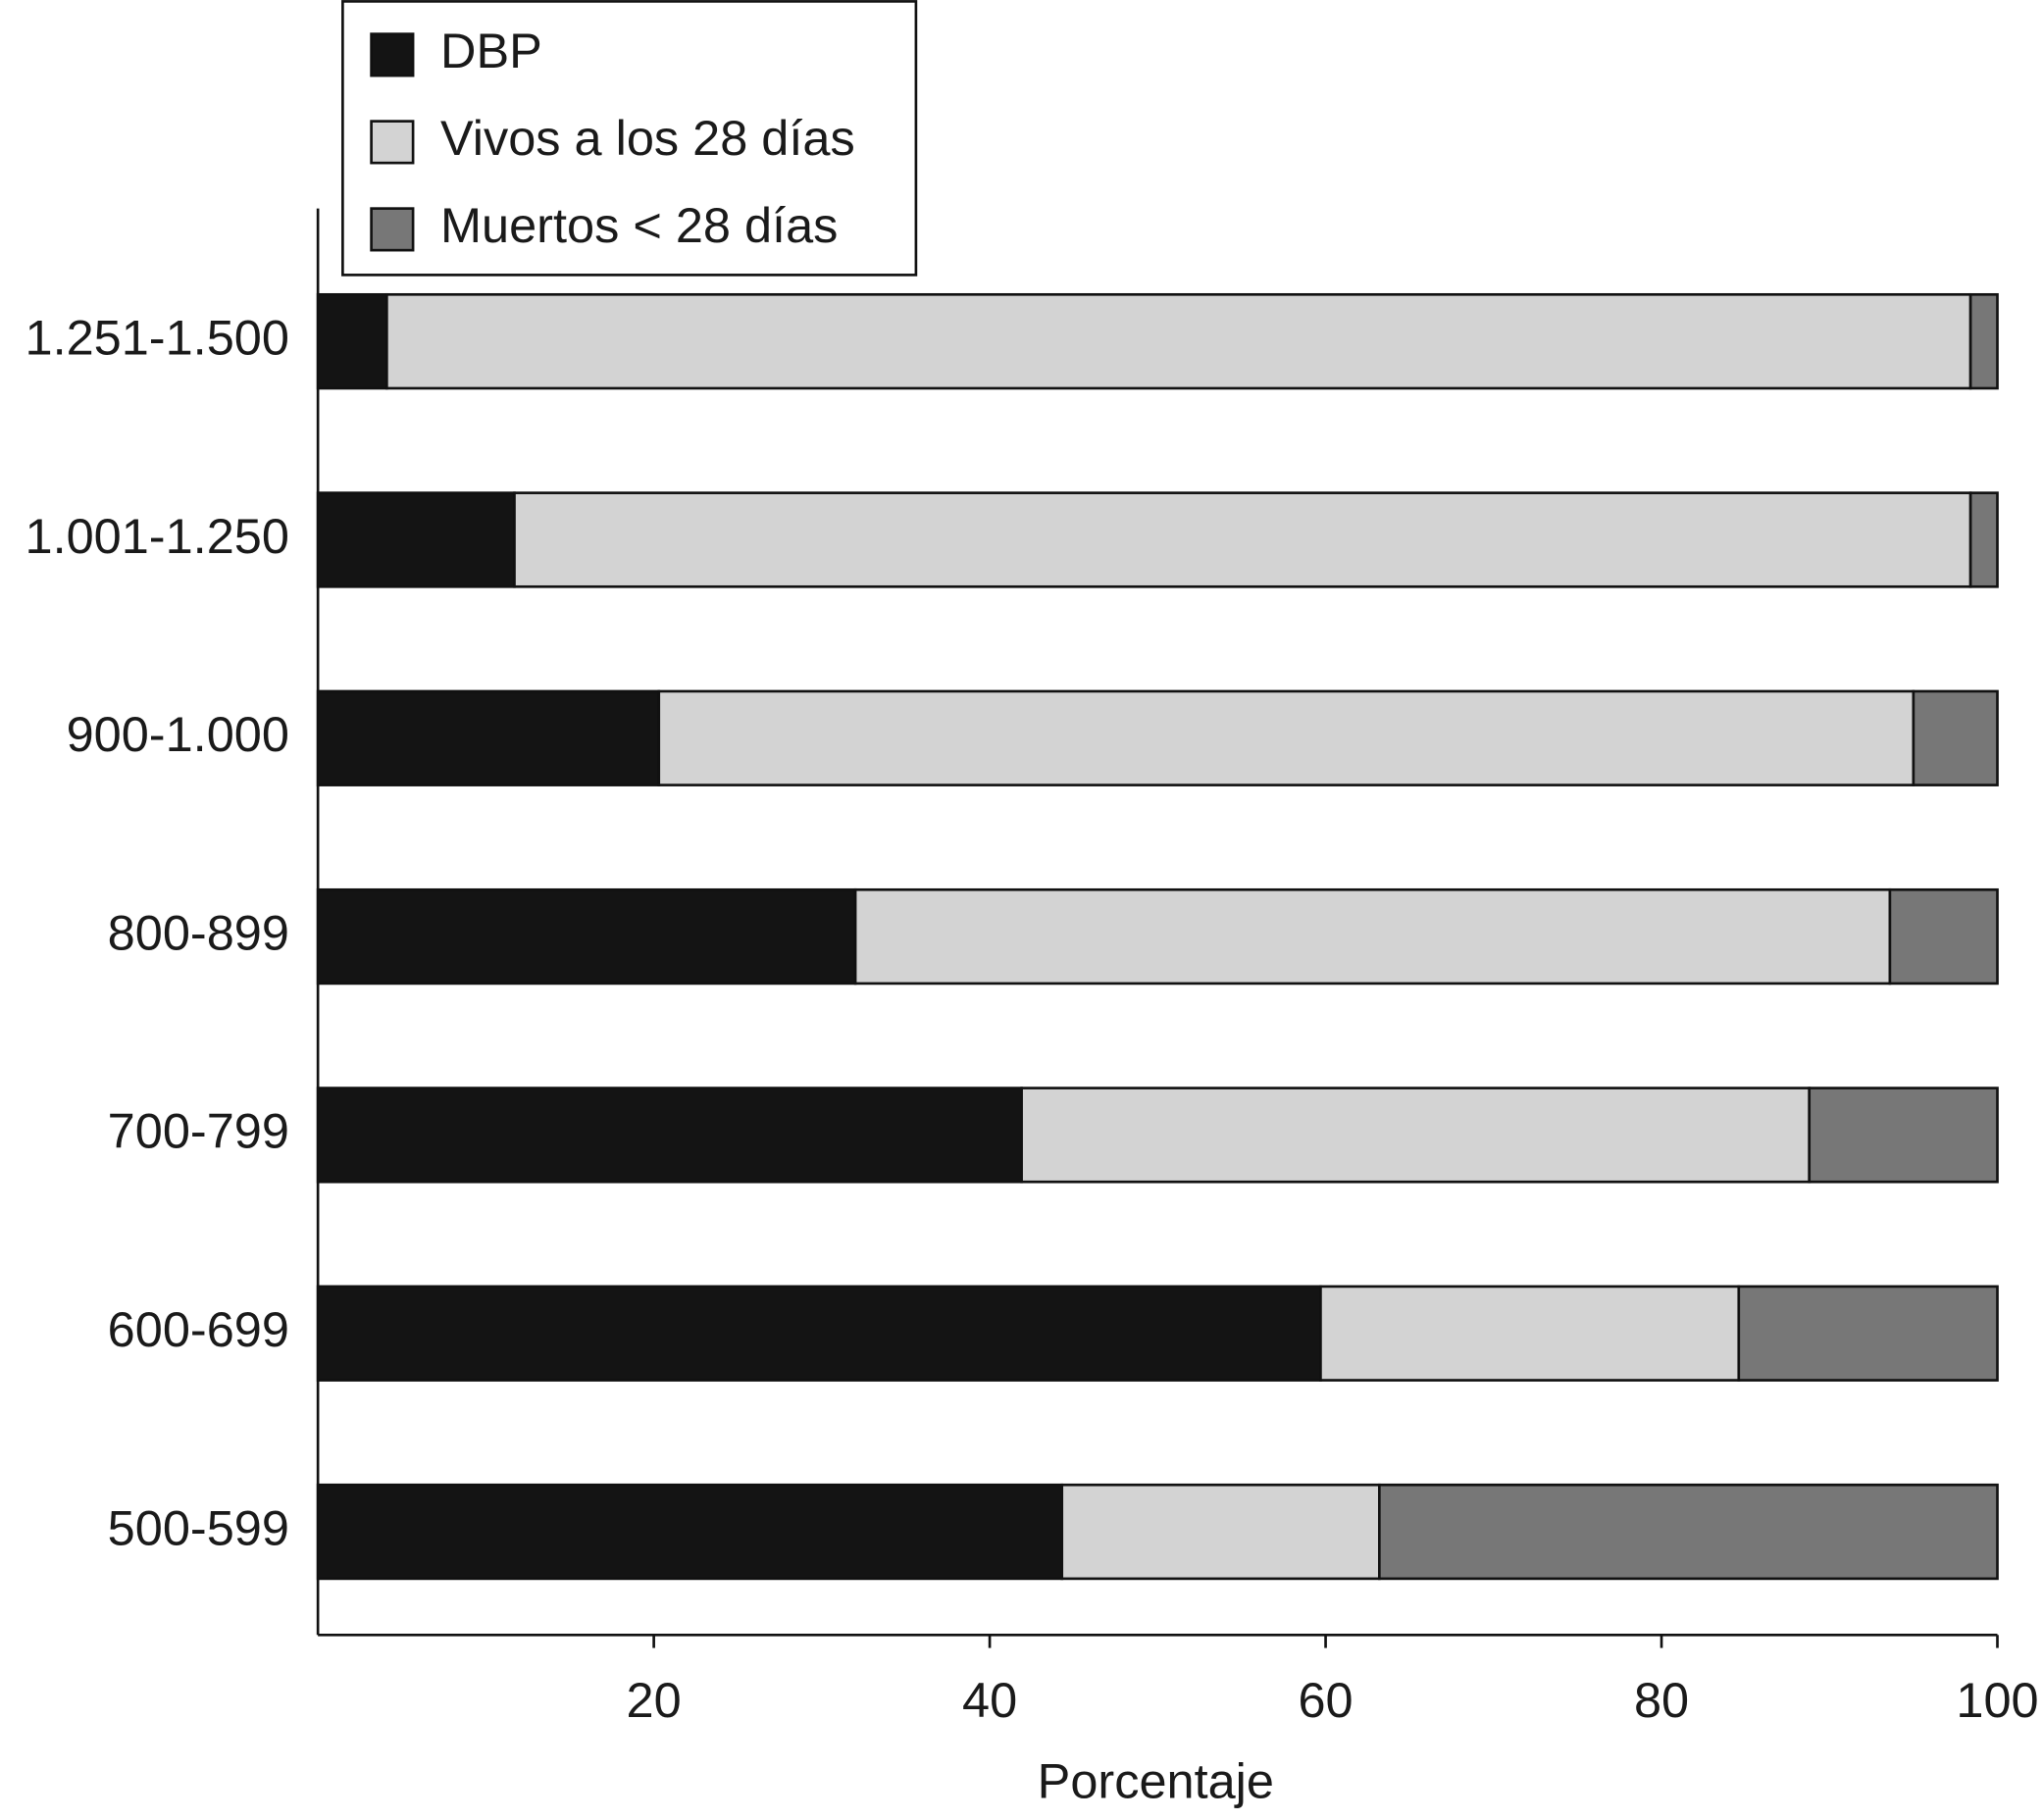 The image size is (2043, 1820). What do you see at coordinates (1156, 1780) in the screenshot?
I see `x-axis-label: Porcentaje` at bounding box center [1156, 1780].